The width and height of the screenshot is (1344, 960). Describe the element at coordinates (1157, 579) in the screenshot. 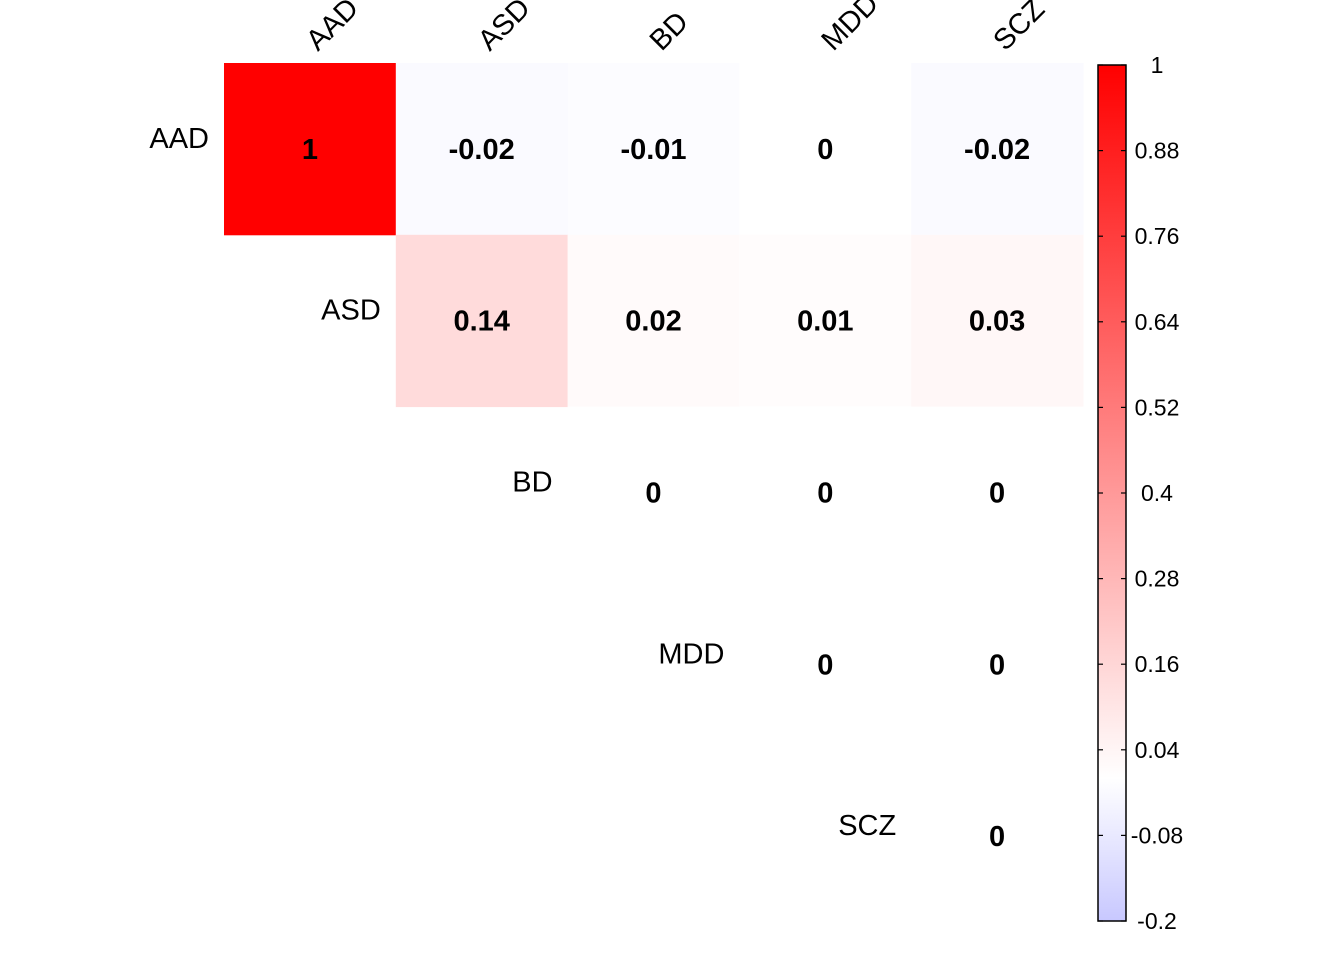

I see `colorbar-tick-label: 0.28` at that location.